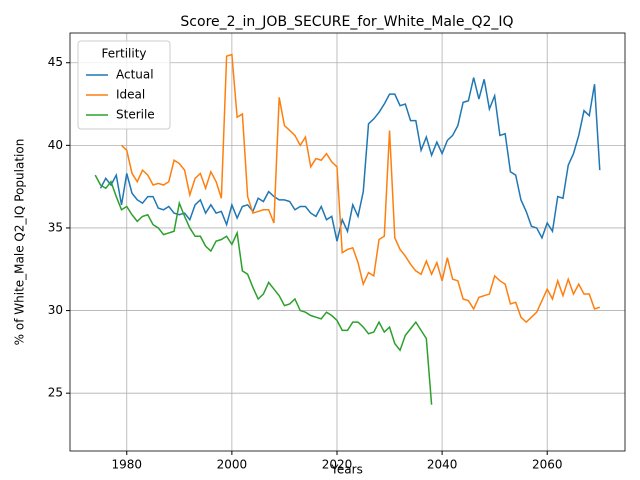  I want to click on y-axis-label: % of White_Male Q2_IQ Population, so click(20, 242).